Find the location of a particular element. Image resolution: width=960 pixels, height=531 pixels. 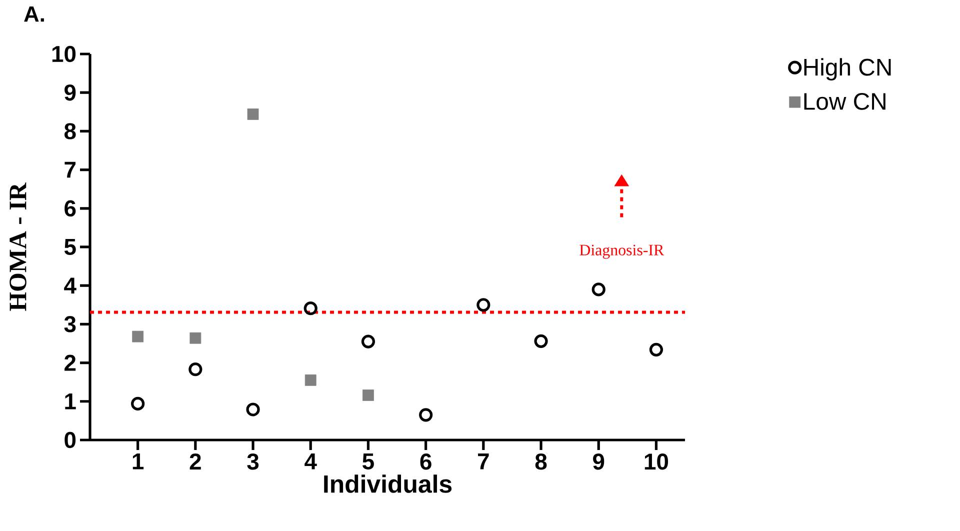

y-tick-label: 5 is located at coordinates (70, 246).